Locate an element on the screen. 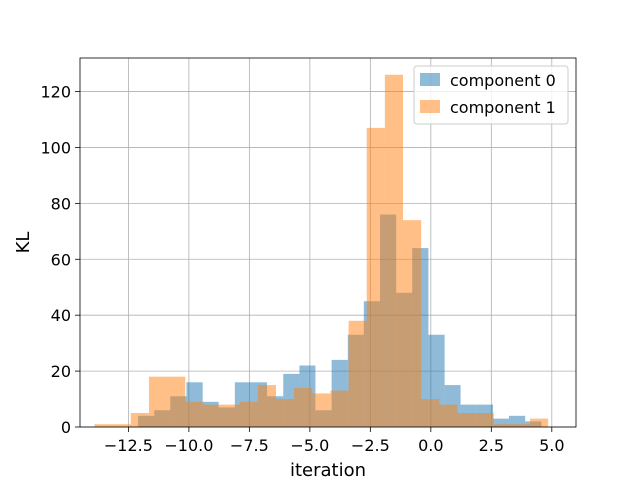 The height and width of the screenshot is (480, 640). x-tick-label-6: 2.5 is located at coordinates (491, 445).